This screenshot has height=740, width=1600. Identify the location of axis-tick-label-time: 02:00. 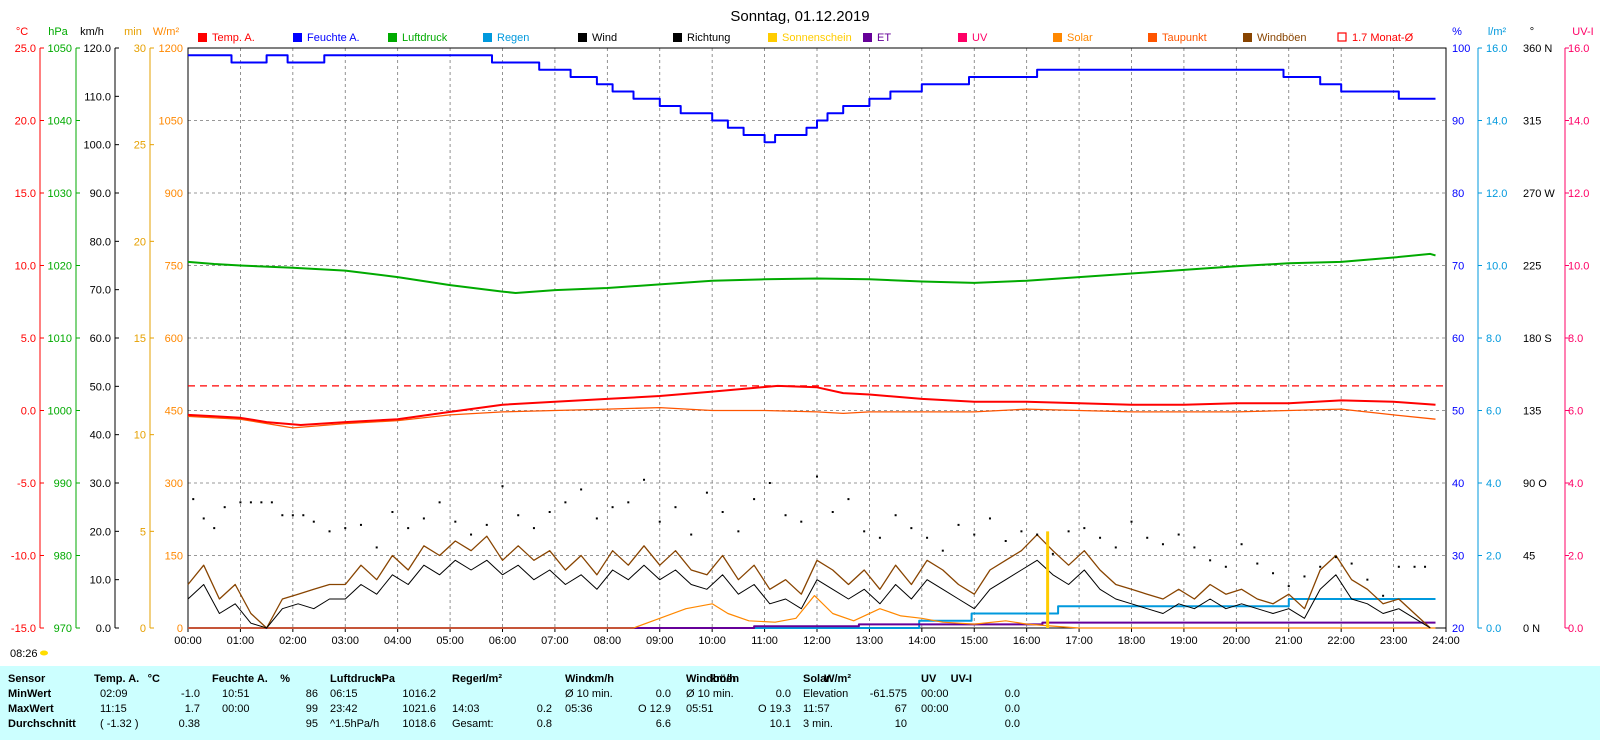
(293, 641).